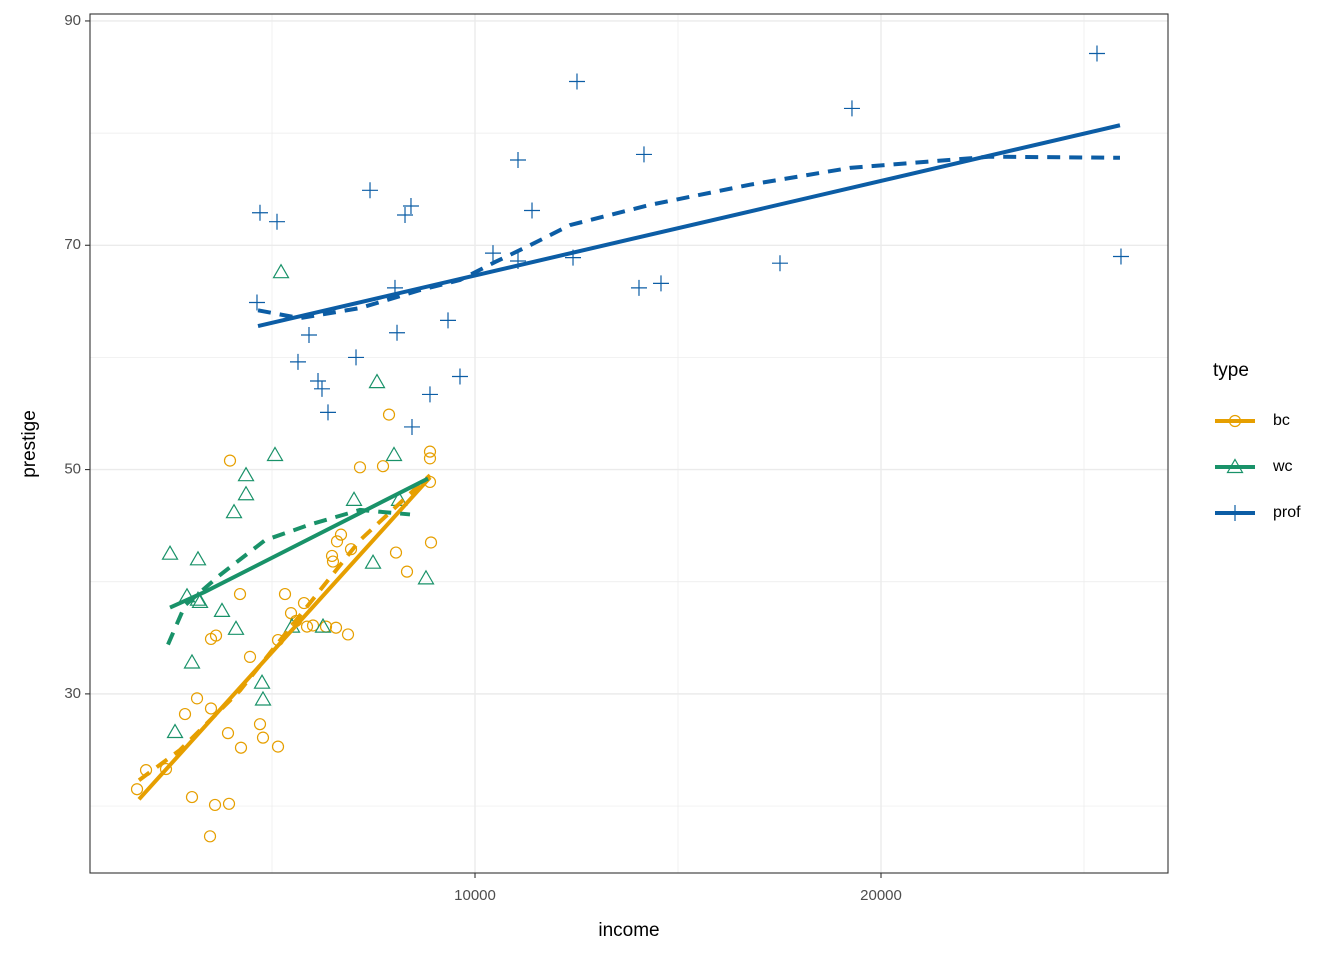 The image size is (1344, 960). I want to click on legend-label: wc, so click(1282, 466).